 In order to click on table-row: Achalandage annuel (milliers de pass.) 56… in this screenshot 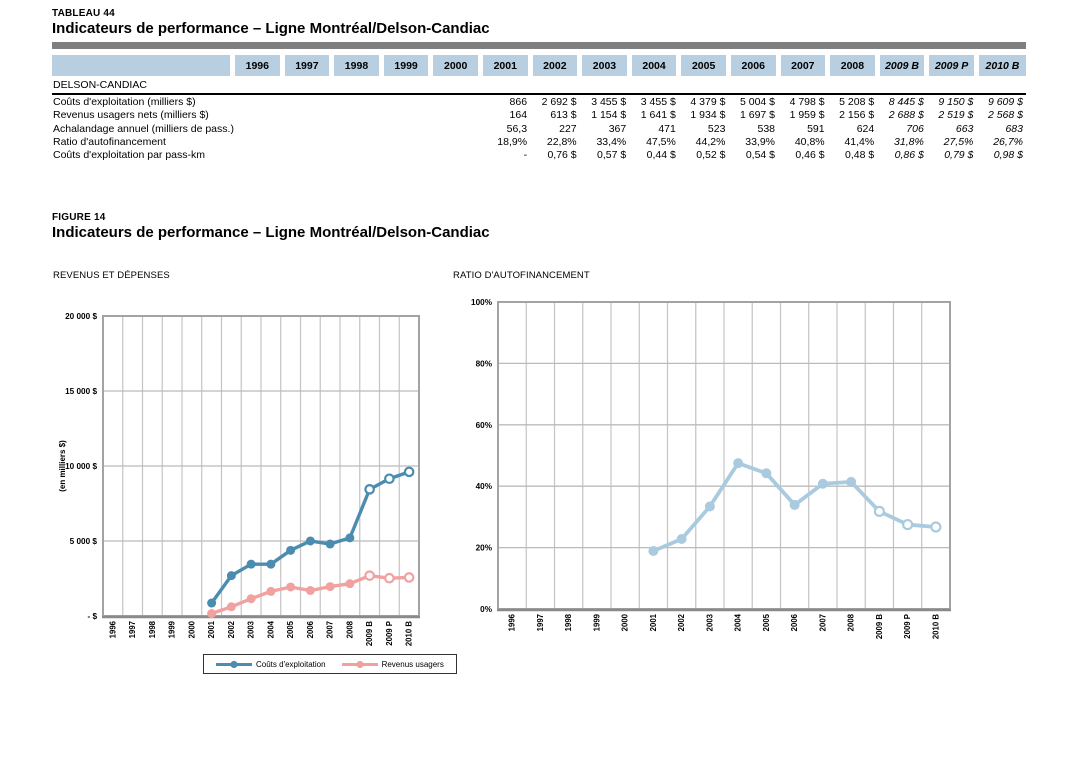, I will do `click(539, 128)`.